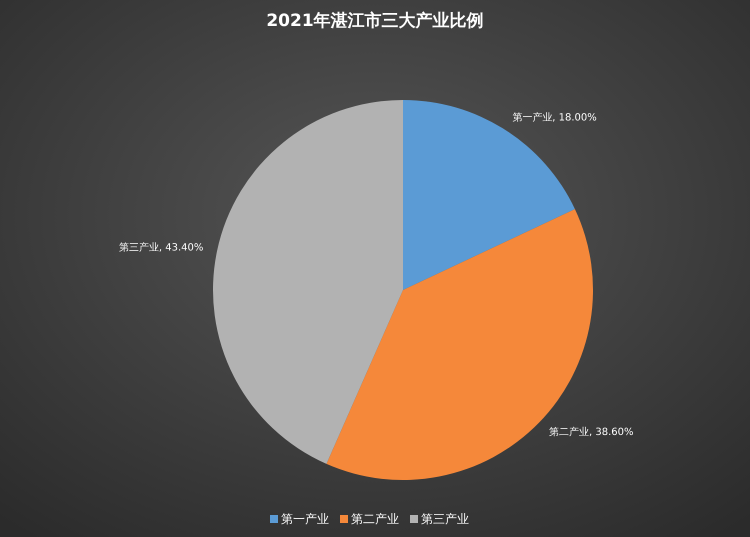  I want to click on legend-label: 第一产业, so click(305, 519).